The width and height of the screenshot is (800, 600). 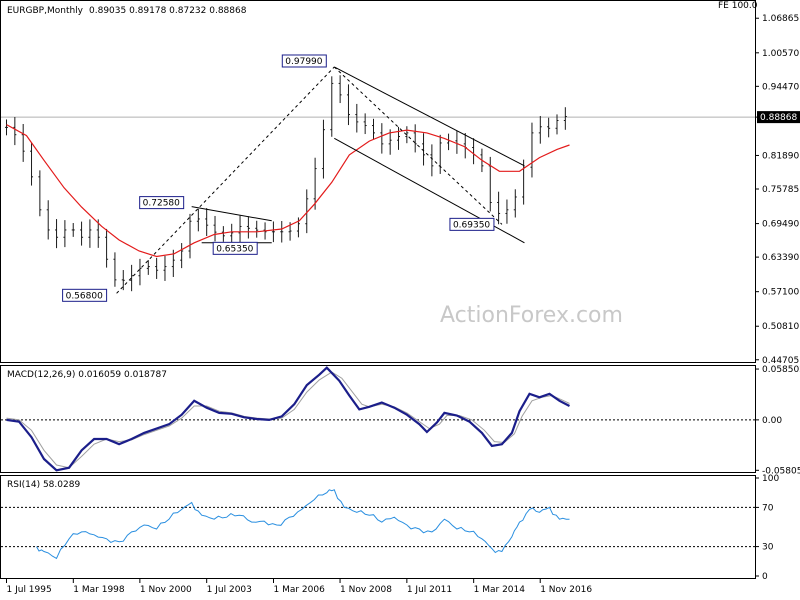 What do you see at coordinates (87, 375) in the screenshot?
I see `macd-title: MACD(12,26,9) 0.016059 0.018787` at bounding box center [87, 375].